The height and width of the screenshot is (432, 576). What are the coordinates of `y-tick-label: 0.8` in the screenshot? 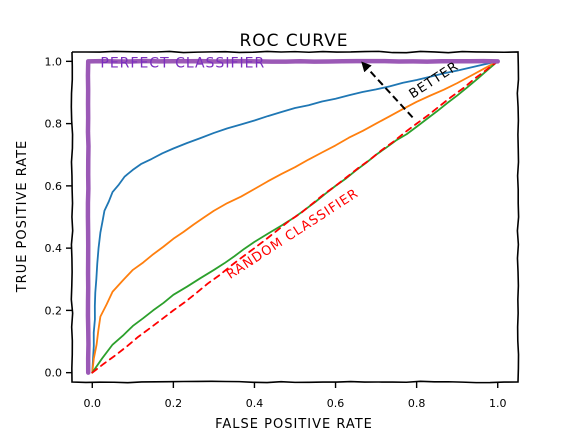 It's located at (54, 124).